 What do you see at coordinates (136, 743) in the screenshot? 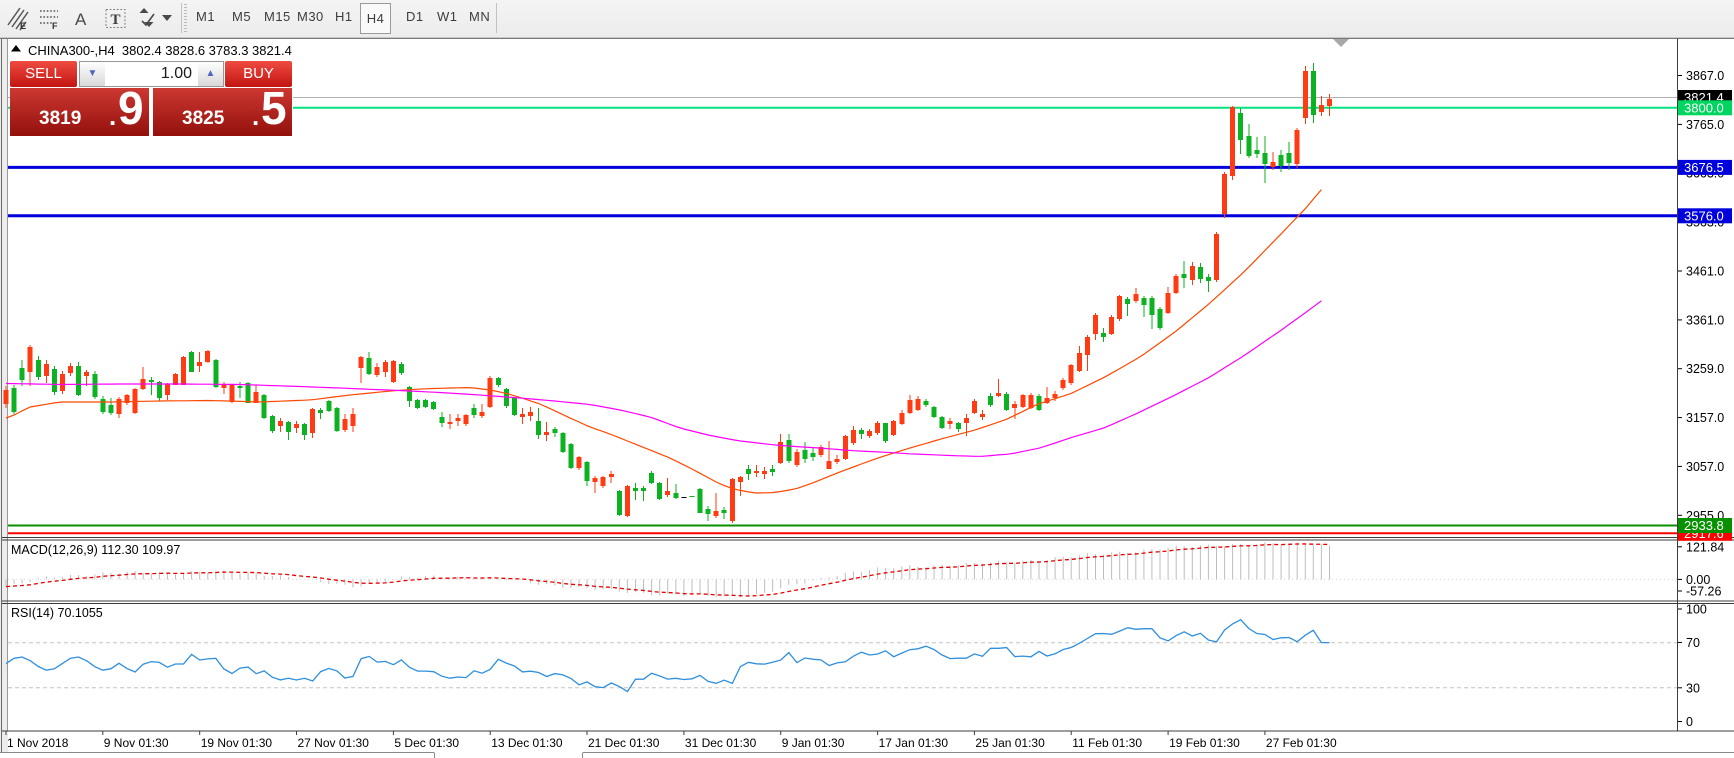
I see `svg-text: 9 Nov 01:30` at bounding box center [136, 743].